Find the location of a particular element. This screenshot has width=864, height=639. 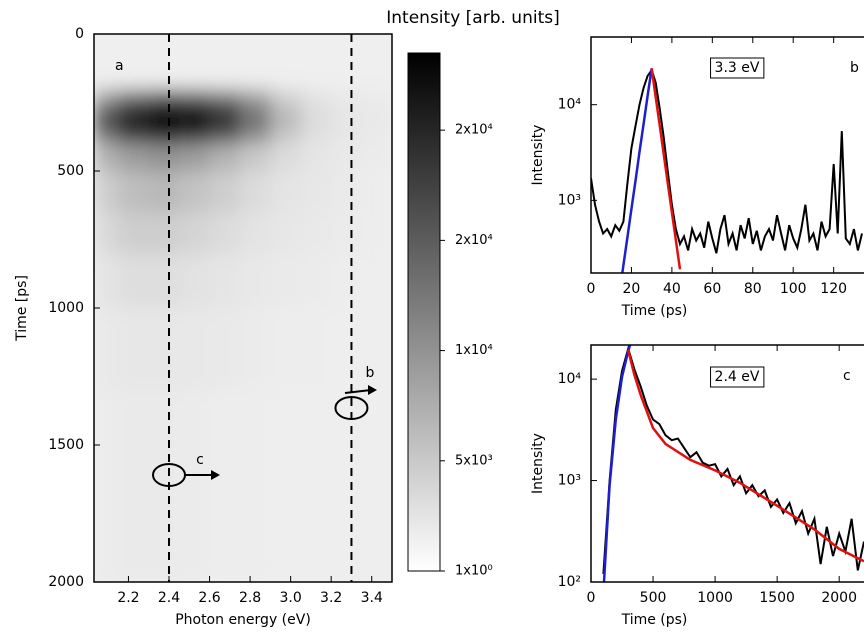

energy-label: 3.3 eV is located at coordinates (737, 68).